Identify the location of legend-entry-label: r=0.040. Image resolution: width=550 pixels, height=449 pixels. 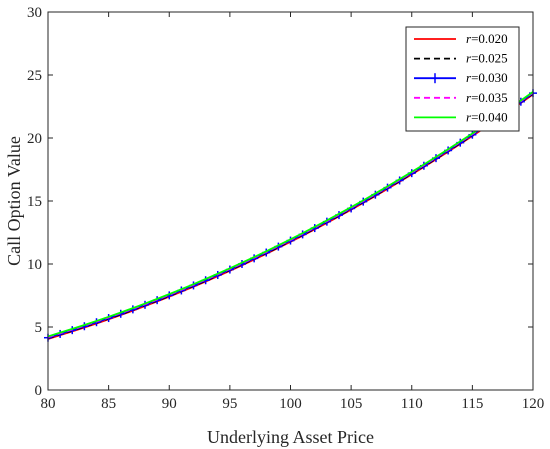
(487, 116).